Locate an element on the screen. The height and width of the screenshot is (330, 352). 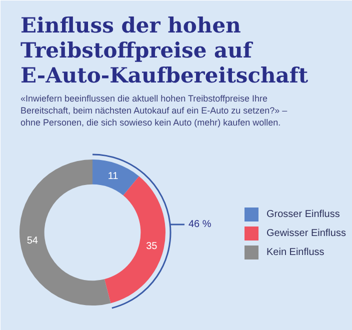
legend-label: Grosser Einfluss is located at coordinates (303, 214).